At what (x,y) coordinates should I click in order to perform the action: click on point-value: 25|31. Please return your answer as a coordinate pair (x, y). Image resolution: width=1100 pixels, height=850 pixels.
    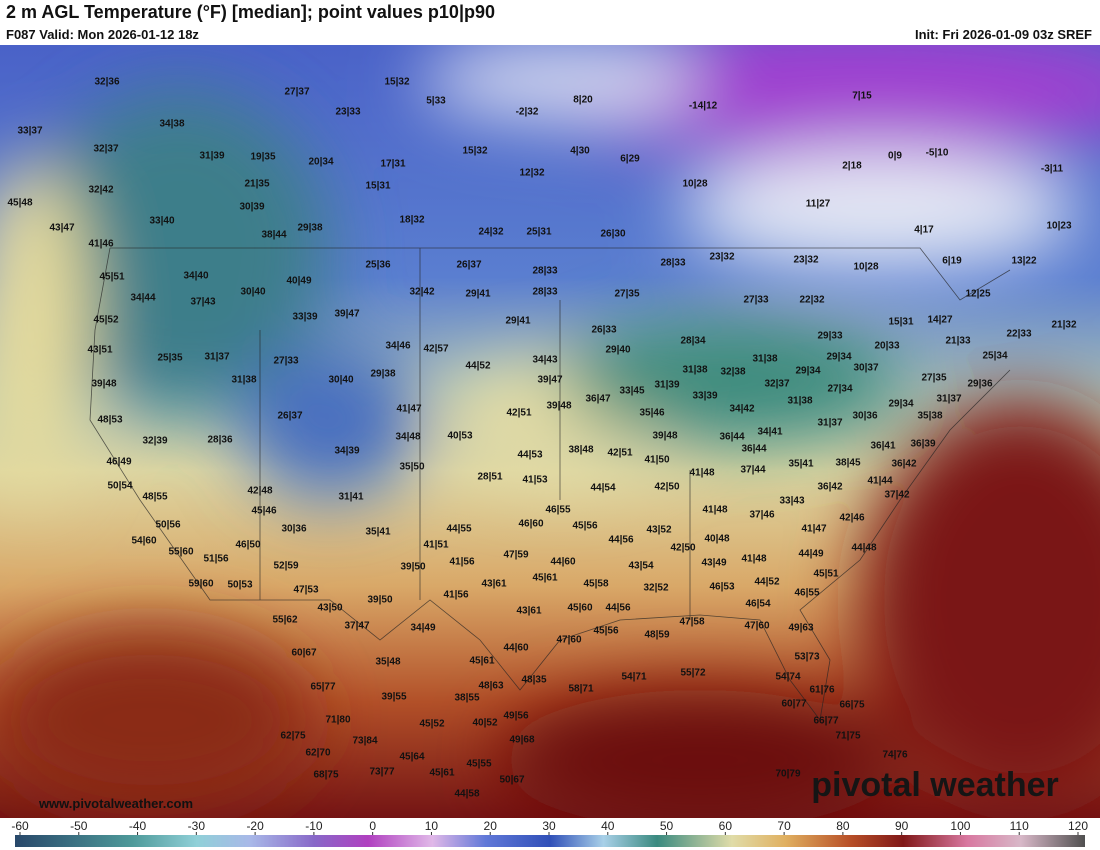
    Looking at the image, I should click on (538, 232).